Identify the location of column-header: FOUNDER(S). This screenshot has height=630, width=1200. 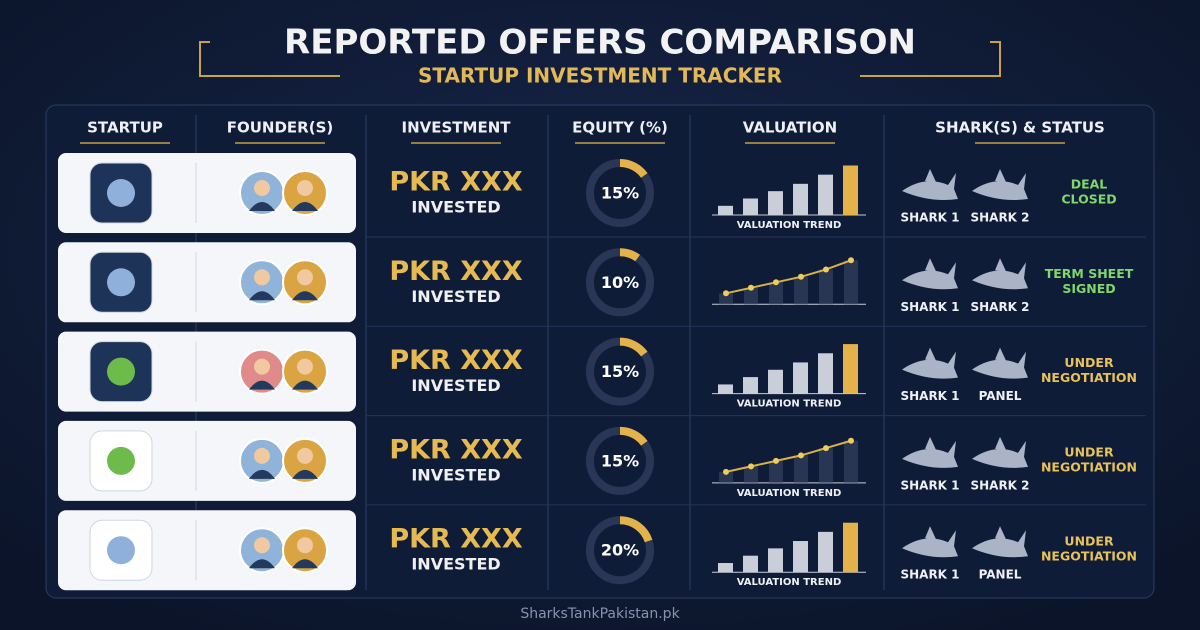
(280, 128).